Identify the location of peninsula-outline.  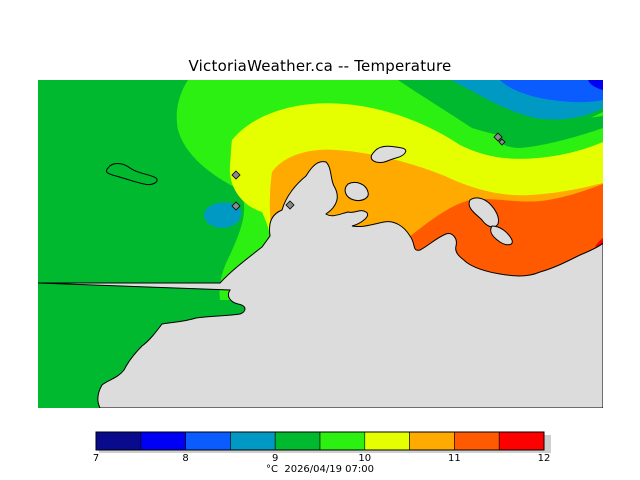
(356, 191).